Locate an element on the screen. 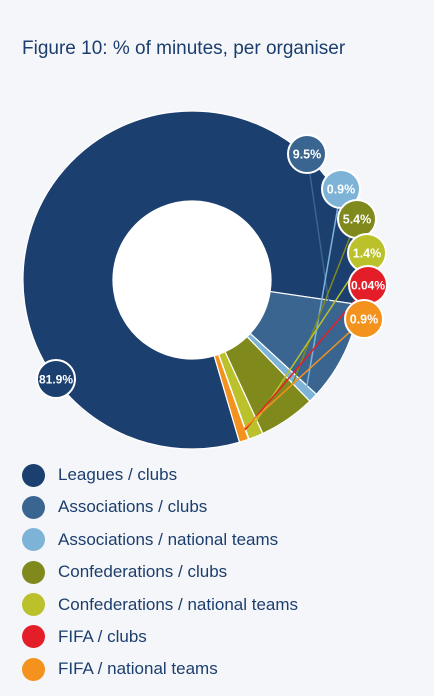 The image size is (434, 696). legend-label: Confederations / clubs is located at coordinates (143, 572).